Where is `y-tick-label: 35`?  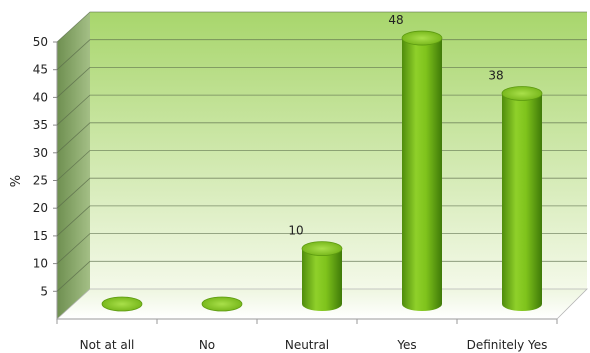
y-tick-label: 35 is located at coordinates (40, 125).